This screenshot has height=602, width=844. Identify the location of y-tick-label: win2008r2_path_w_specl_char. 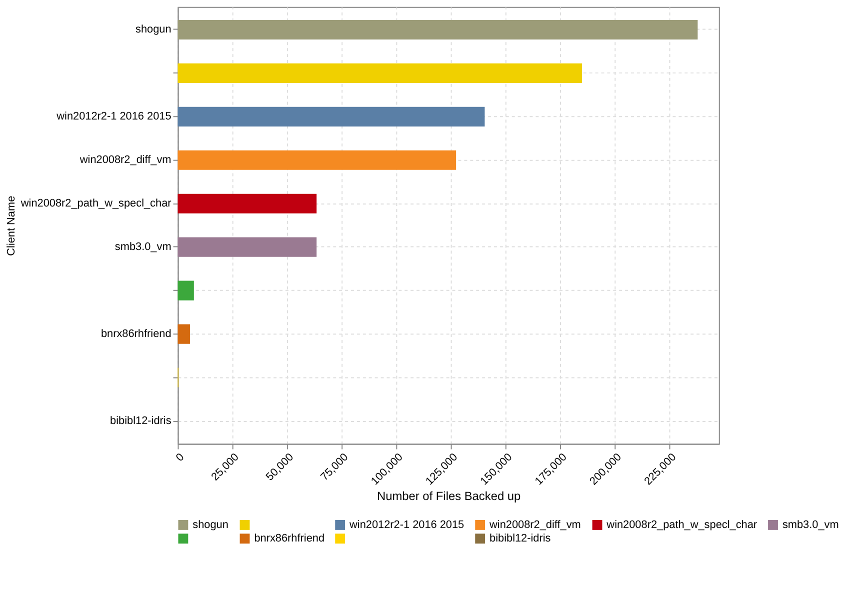
(96, 204).